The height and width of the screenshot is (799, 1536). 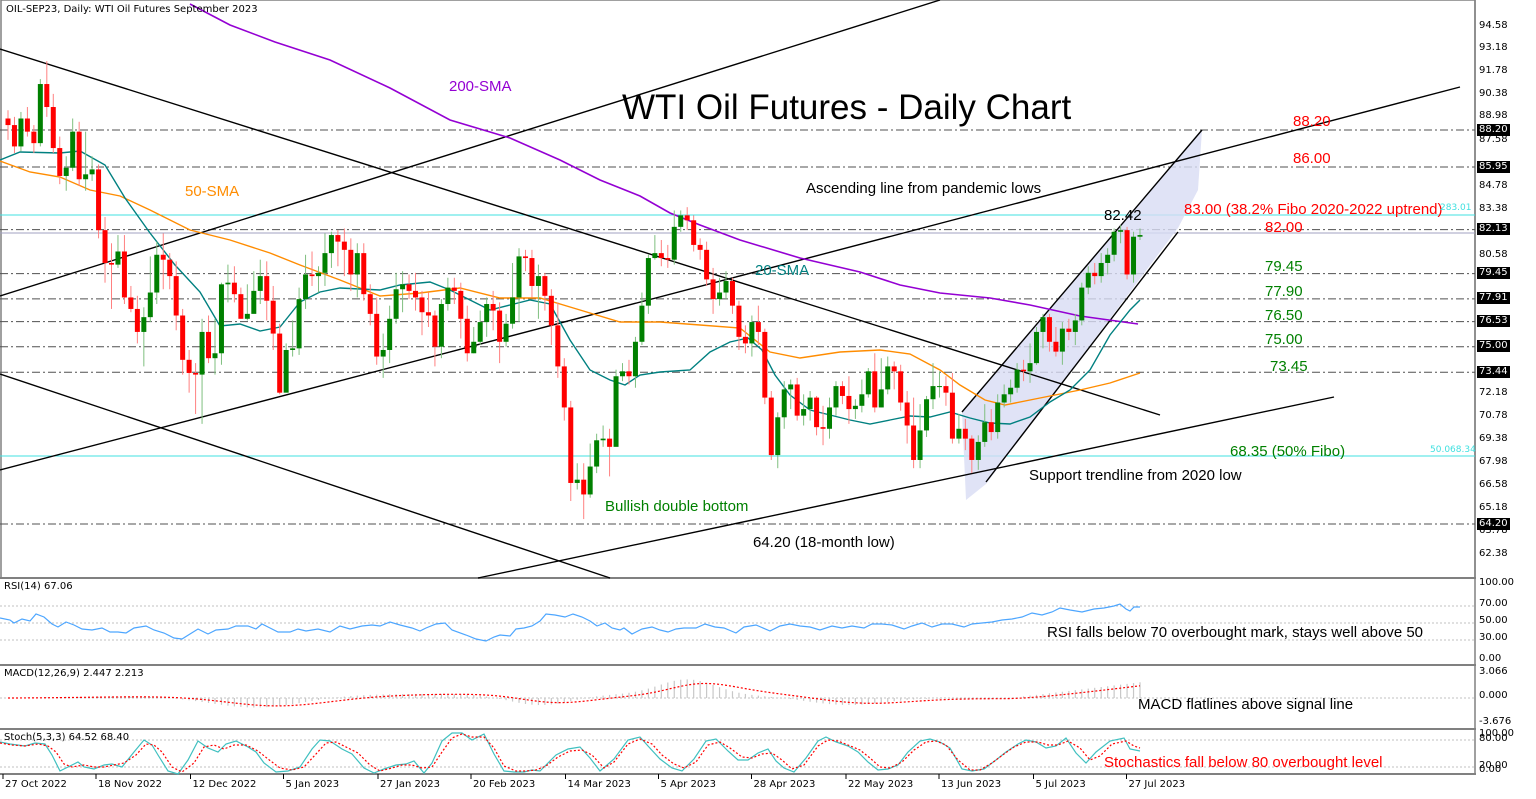 What do you see at coordinates (1082, 357) in the screenshot?
I see `short-channel-lower` at bounding box center [1082, 357].